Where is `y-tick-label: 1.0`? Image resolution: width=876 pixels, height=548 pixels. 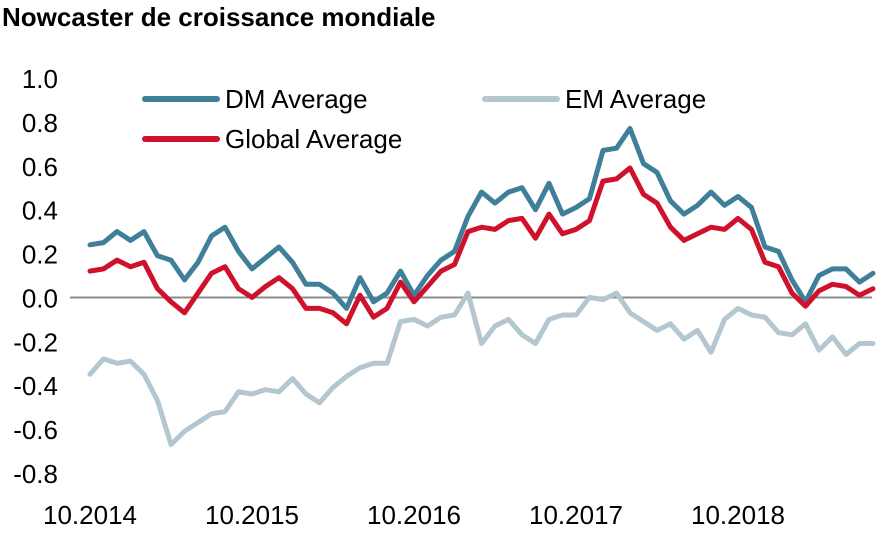
y-tick-label: 1.0 is located at coordinates (40, 79).